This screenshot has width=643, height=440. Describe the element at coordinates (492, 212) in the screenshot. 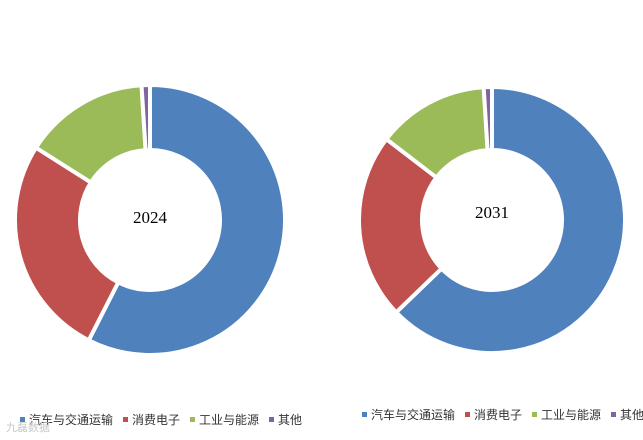

I see `center-label-2031: 2031` at that location.